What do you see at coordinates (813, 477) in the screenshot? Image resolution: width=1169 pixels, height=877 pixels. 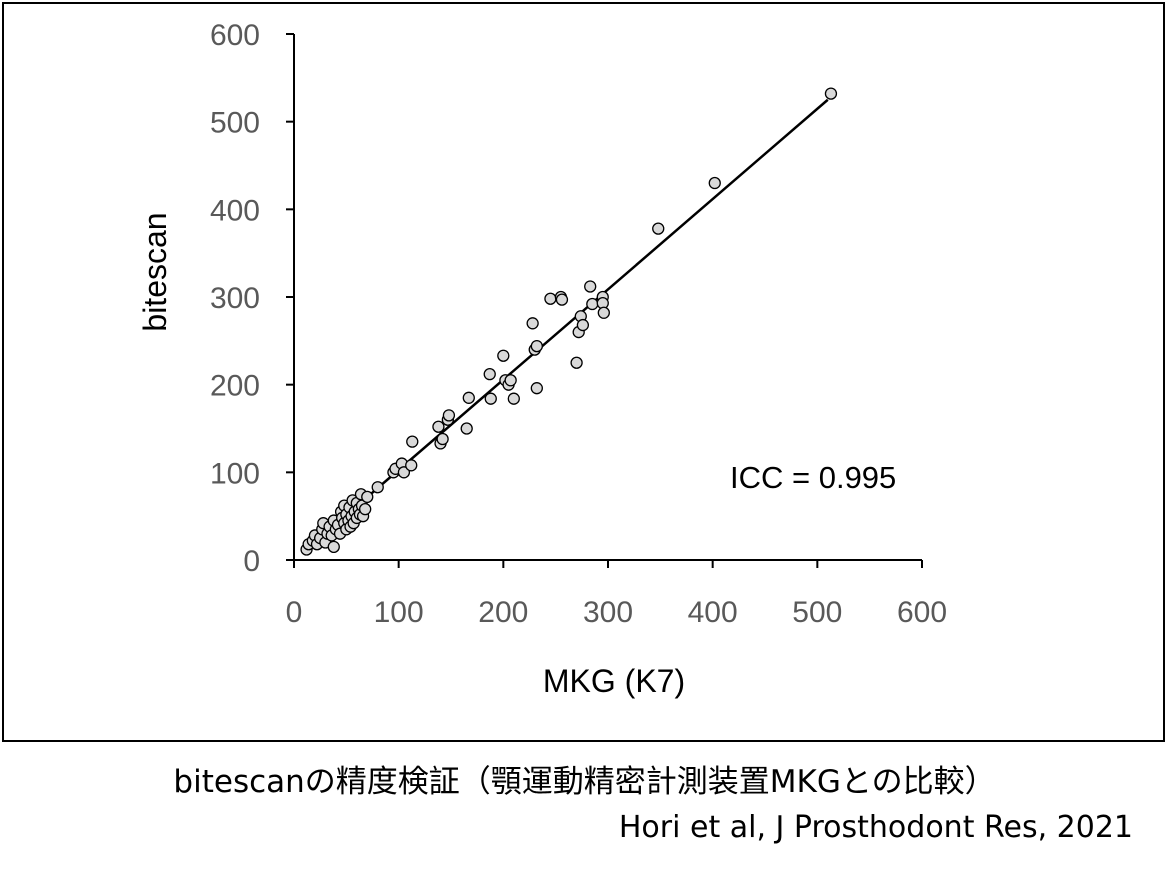 I see `icc-annotation: ICC = 0.995` at bounding box center [813, 477].